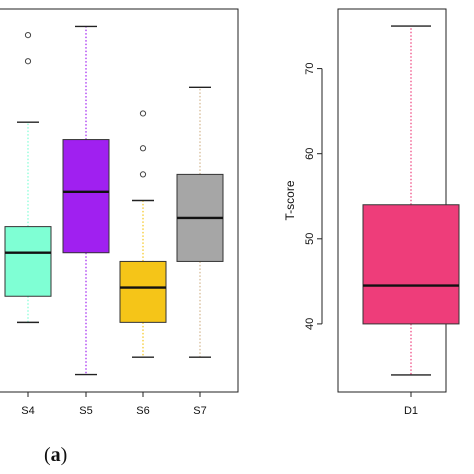  What do you see at coordinates (290, 200) in the screenshot?
I see `y-axis-title: T-score` at bounding box center [290, 200].